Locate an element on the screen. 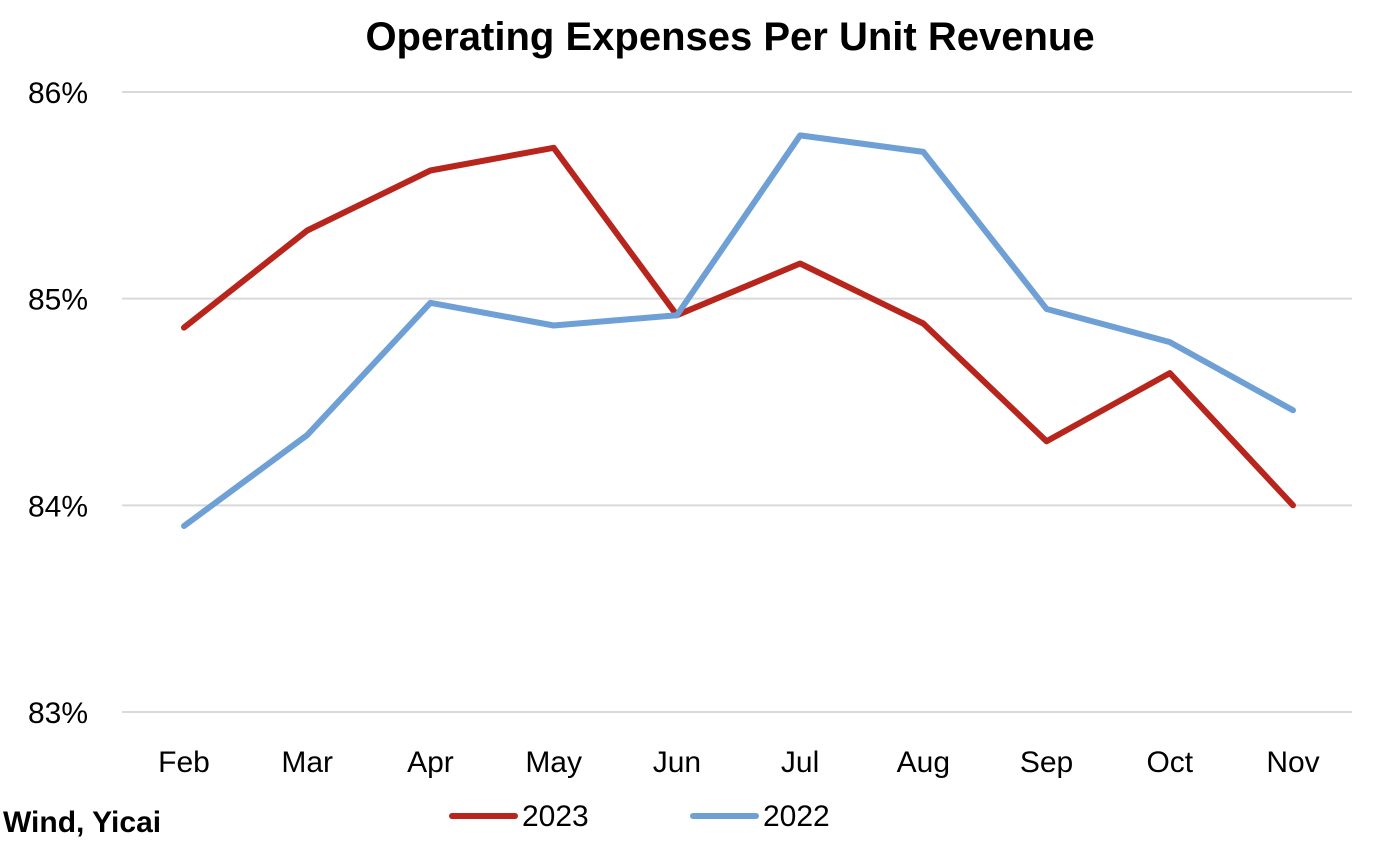 Image resolution: width=1385 pixels, height=845 pixels. y-tick-label: 86% is located at coordinates (58, 93).